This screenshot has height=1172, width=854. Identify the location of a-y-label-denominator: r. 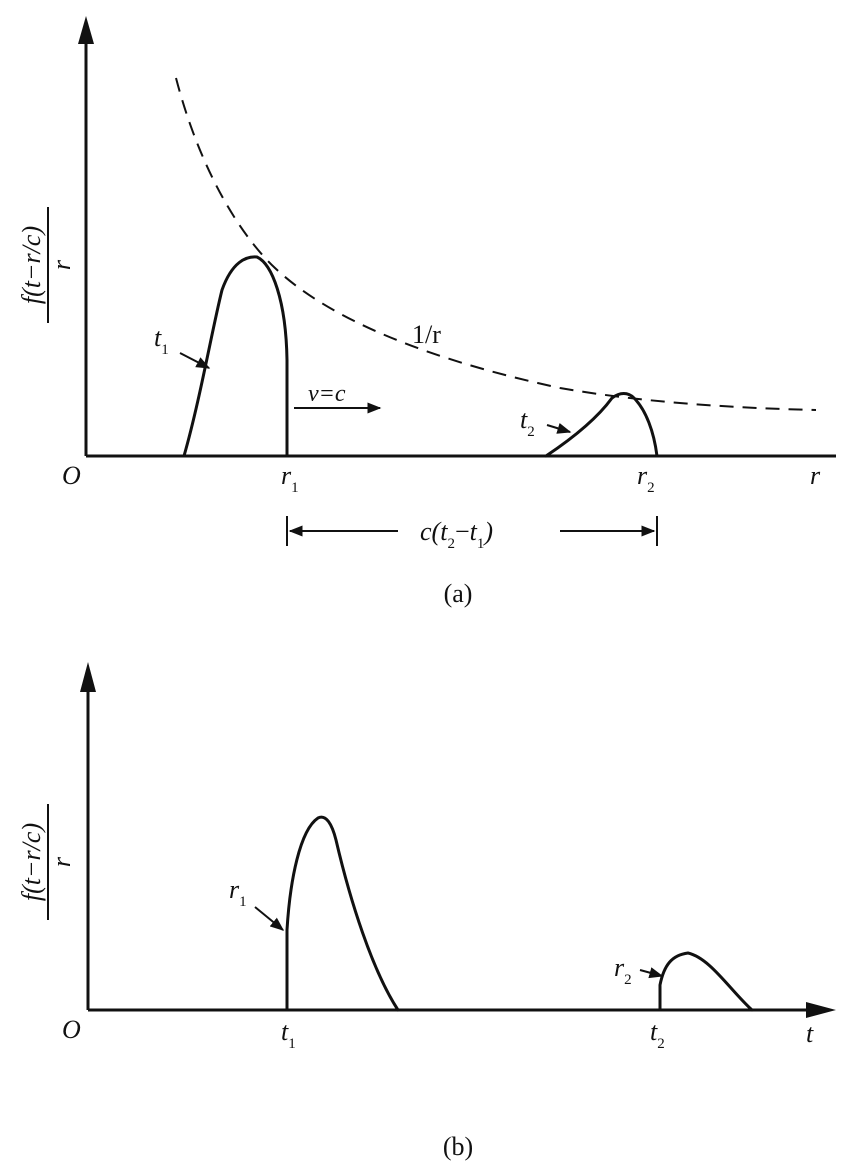
(61, 264).